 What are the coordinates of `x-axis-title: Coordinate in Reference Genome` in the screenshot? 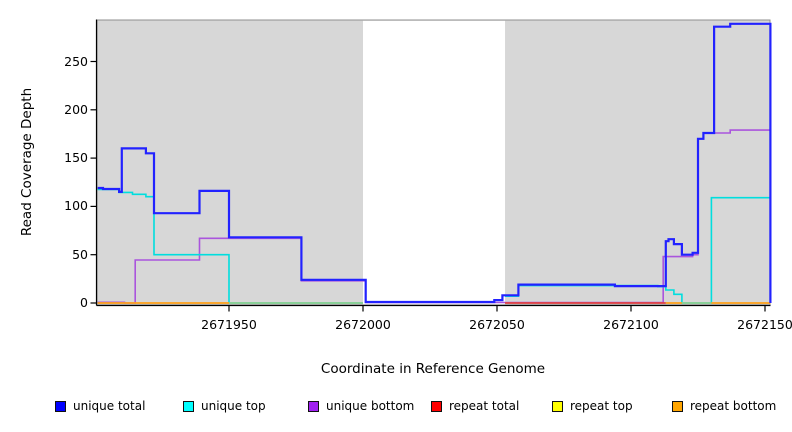 It's located at (433, 369).